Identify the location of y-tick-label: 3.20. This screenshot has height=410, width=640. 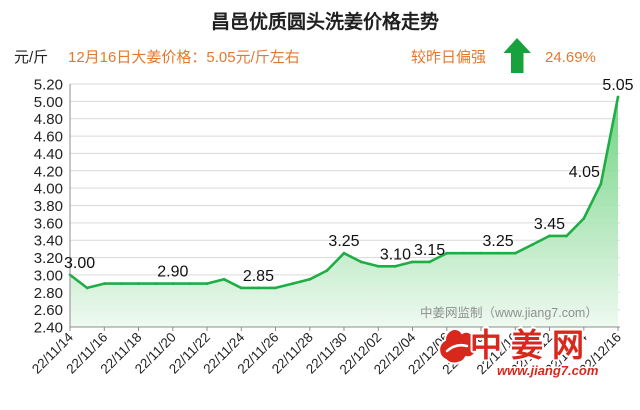
(48, 258).